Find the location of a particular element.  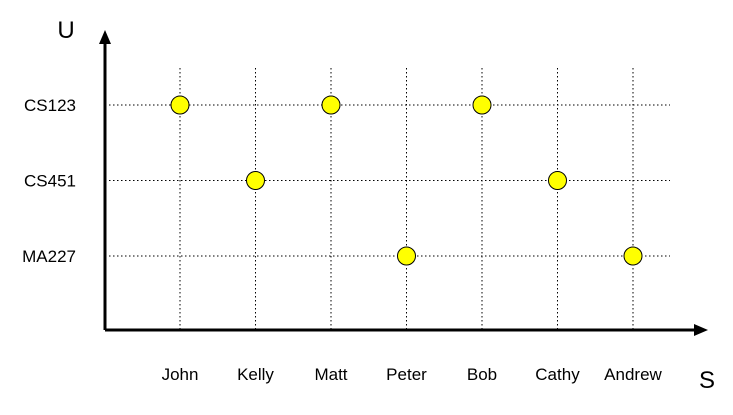

y-tick-label: CS123 is located at coordinates (50, 105).